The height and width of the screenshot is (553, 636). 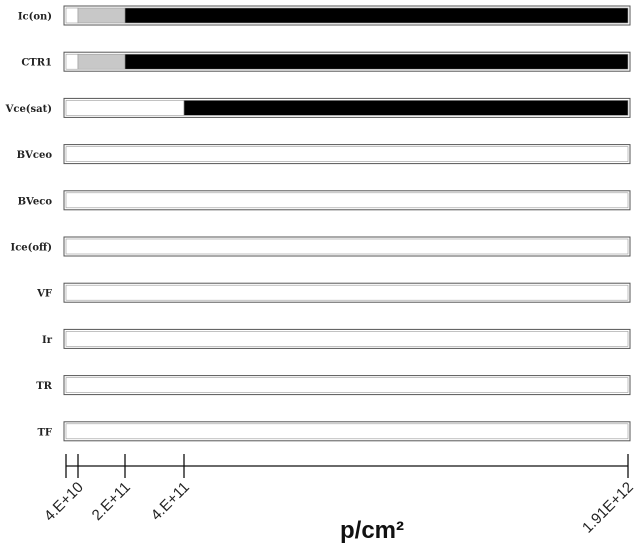 I want to click on chart-row: BVceo, so click(x=324, y=154).